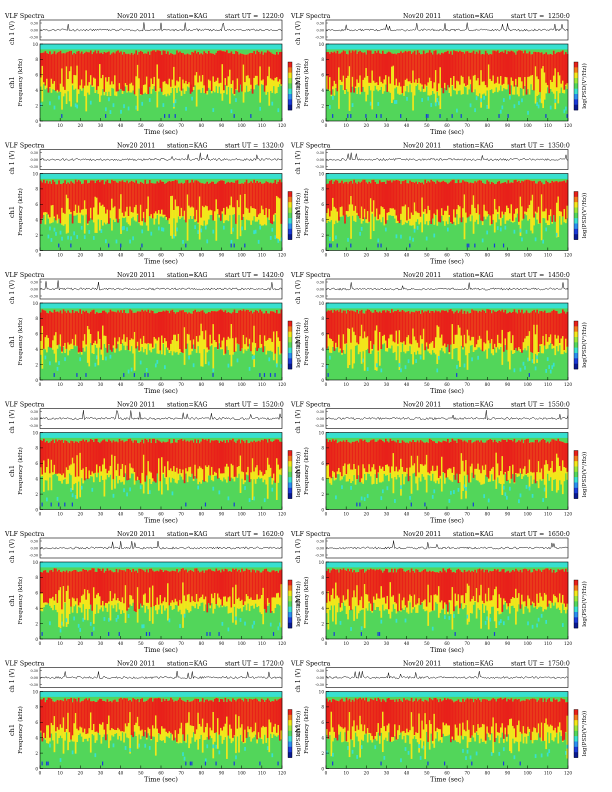 This screenshot has height=792, width=612. I want to click on trace-tick-label: -0.30, so click(33, 685).